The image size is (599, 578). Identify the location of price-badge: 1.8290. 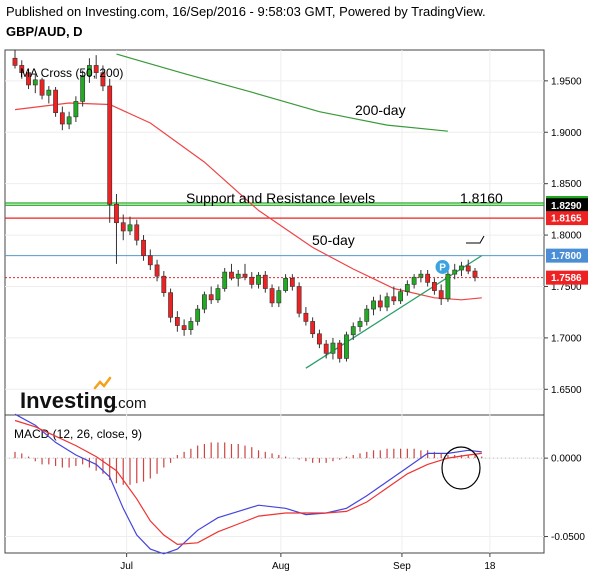
(567, 205).